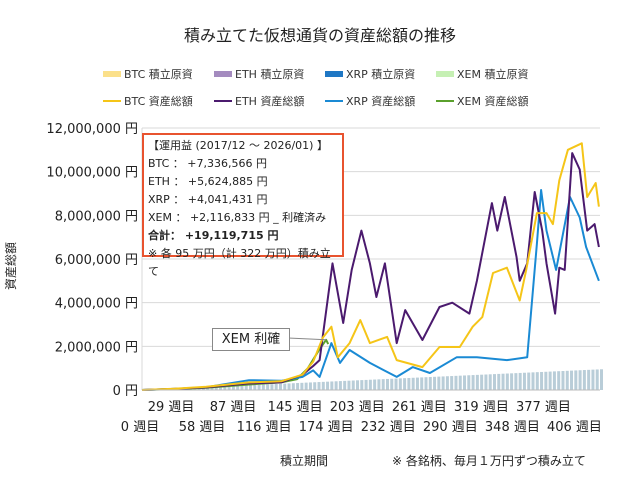 This screenshot has height=480, width=640. Describe the element at coordinates (326, 427) in the screenshot. I see `x-tick-label: 174 週目` at that location.